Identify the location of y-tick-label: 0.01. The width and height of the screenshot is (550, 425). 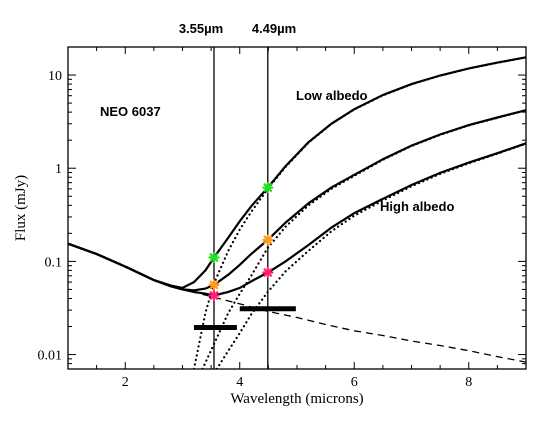
(50, 356).